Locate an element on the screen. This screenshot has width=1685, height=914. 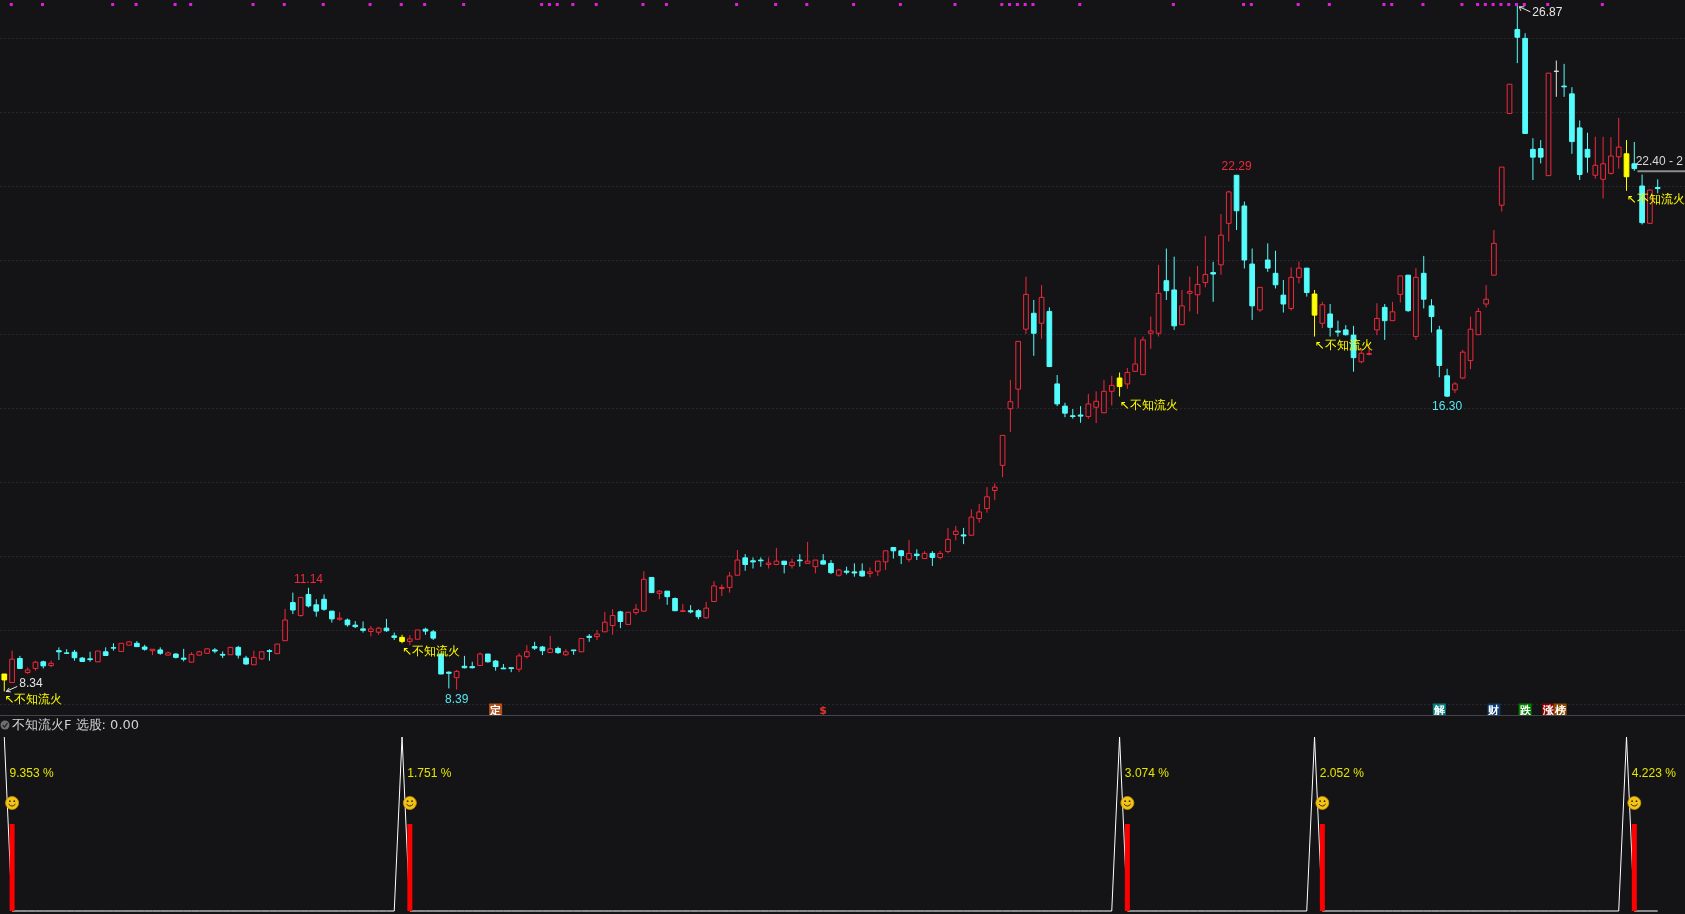
chart-title: 不知流火F 选股: 0.00 is located at coordinates (76, 724).